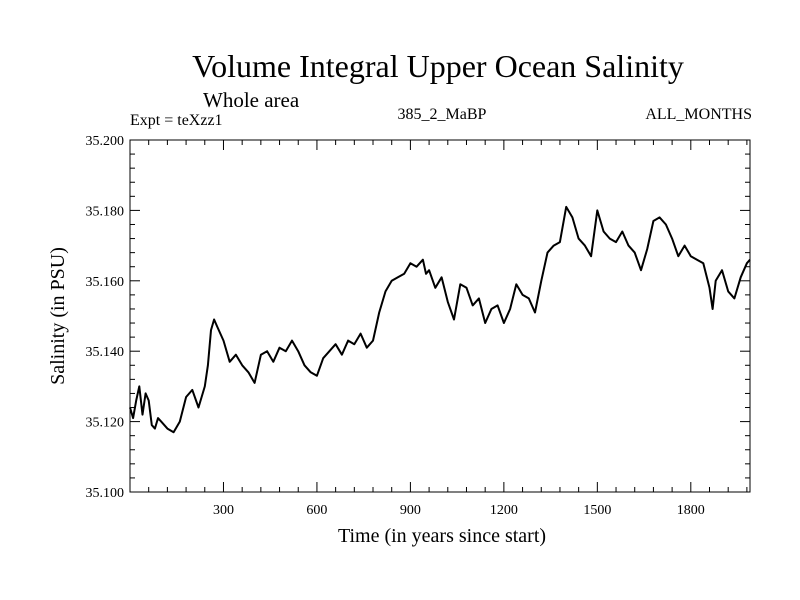 The width and height of the screenshot is (800, 600). What do you see at coordinates (442, 536) in the screenshot?
I see `x-axis-title: Time (in years since start)` at bounding box center [442, 536].